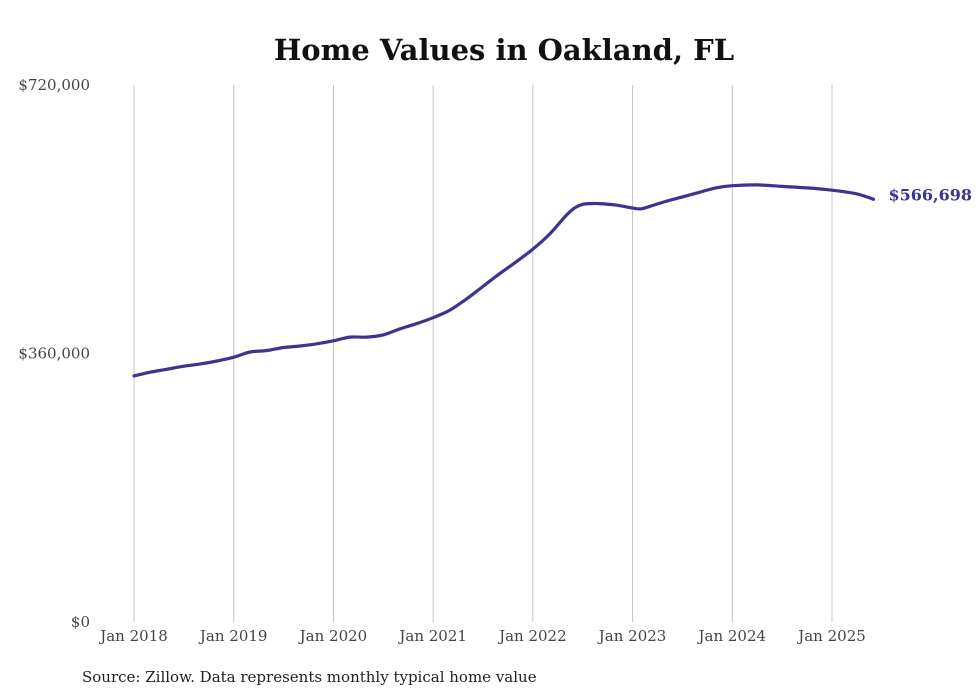 The image size is (980, 699). Describe the element at coordinates (133, 636) in the screenshot. I see `x-tick-label: Jan 2018` at that location.